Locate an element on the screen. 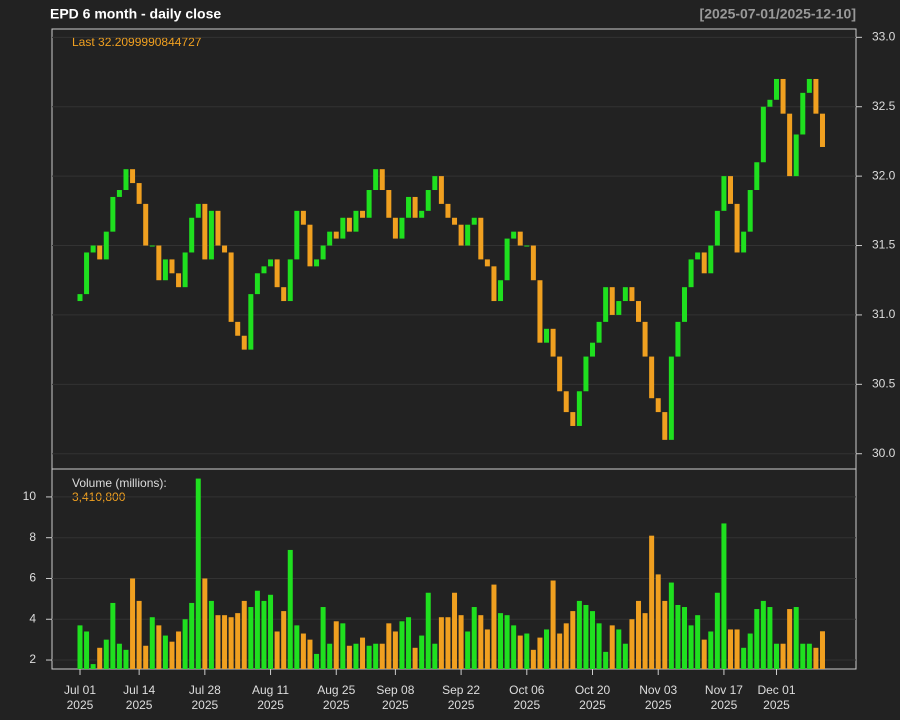 The width and height of the screenshot is (900, 720). last-price: Last 32.2099990844727 is located at coordinates (137, 42).